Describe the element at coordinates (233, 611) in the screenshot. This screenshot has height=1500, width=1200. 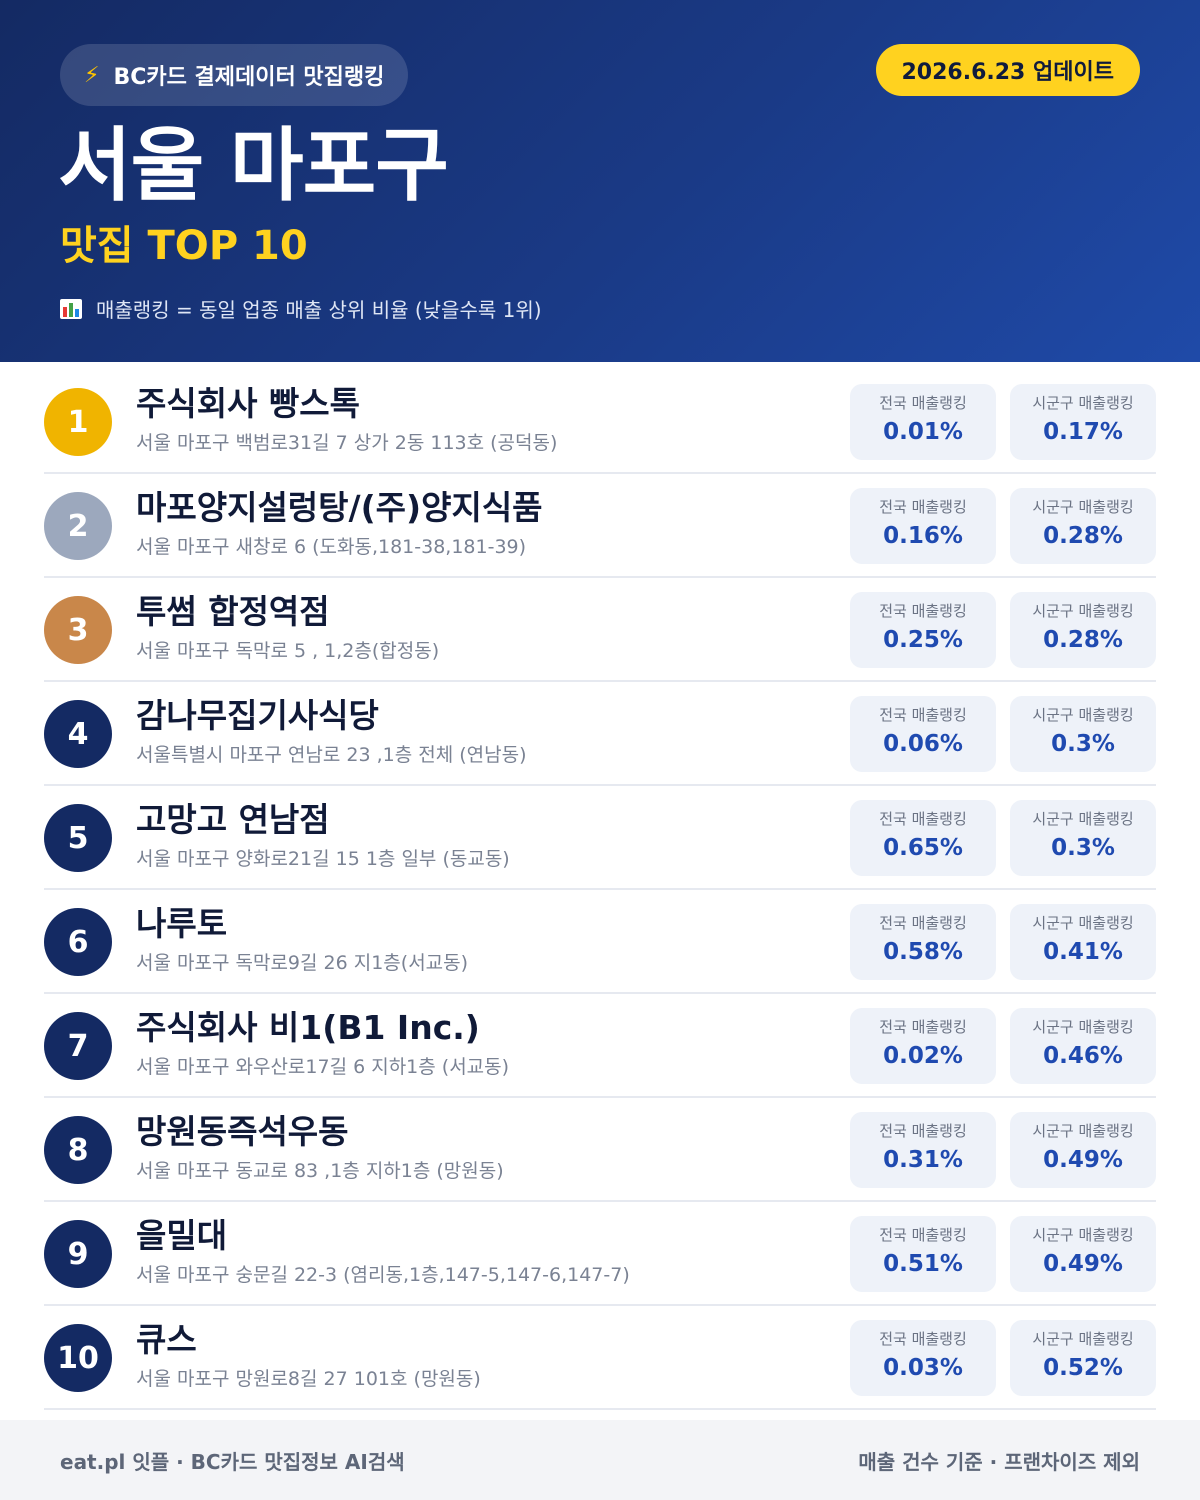
I see `restaurant-name: 투썸 합정역점` at that location.